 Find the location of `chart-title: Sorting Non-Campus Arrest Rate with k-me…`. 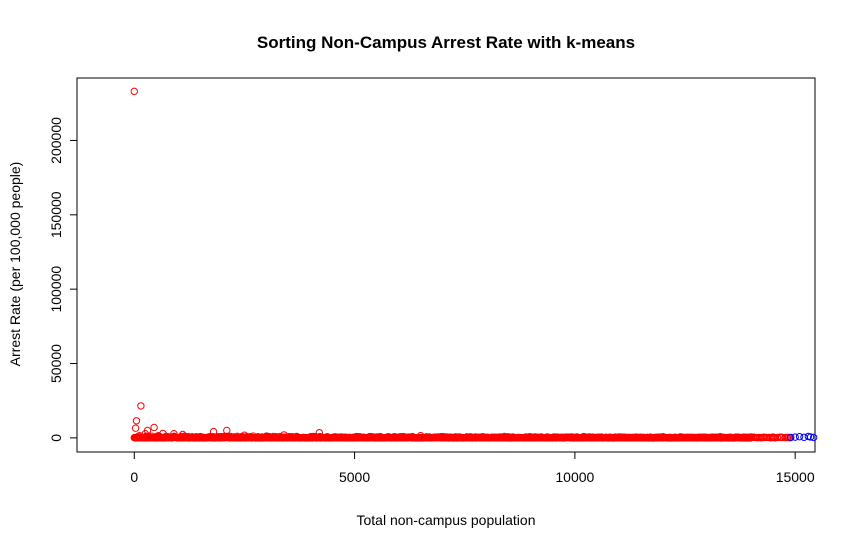

chart-title: Sorting Non-Campus Arrest Rate with k-me… is located at coordinates (446, 42).